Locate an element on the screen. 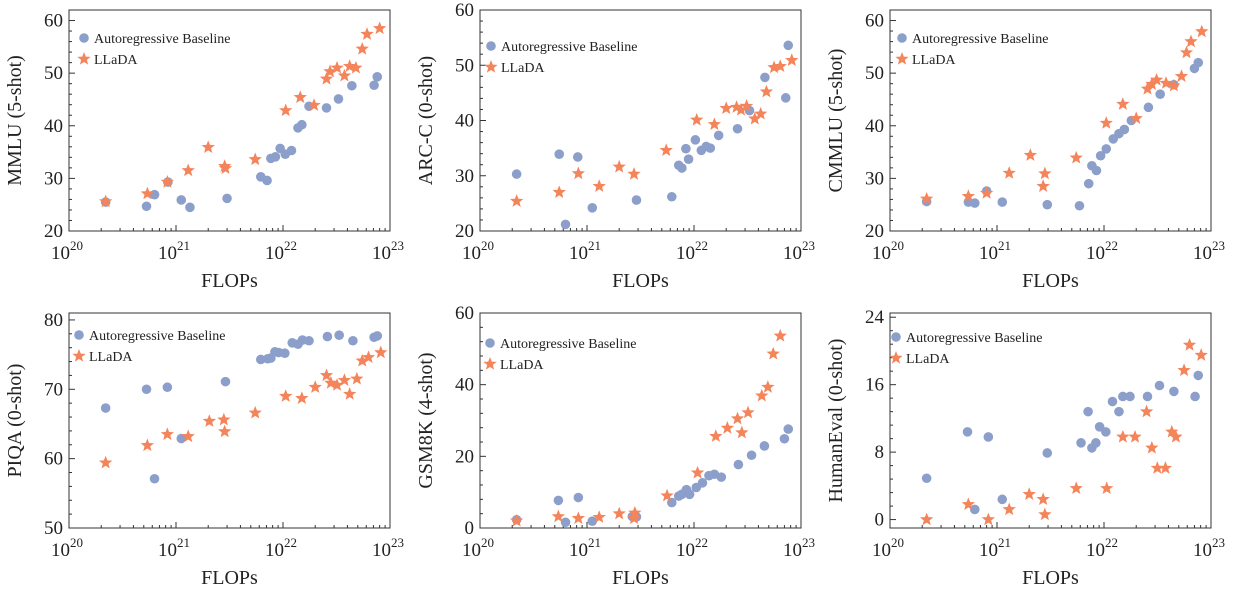 This screenshot has width=1251, height=606. legend-label: LLaDA is located at coordinates (523, 68).